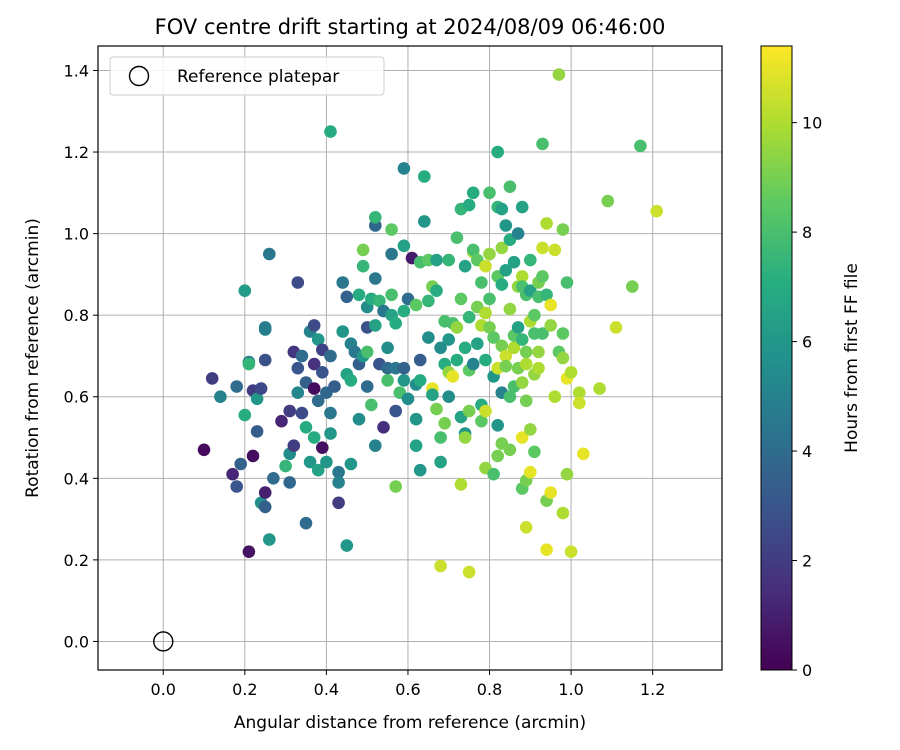 The image size is (900, 750). I want to click on reference-layer, so click(163, 641).